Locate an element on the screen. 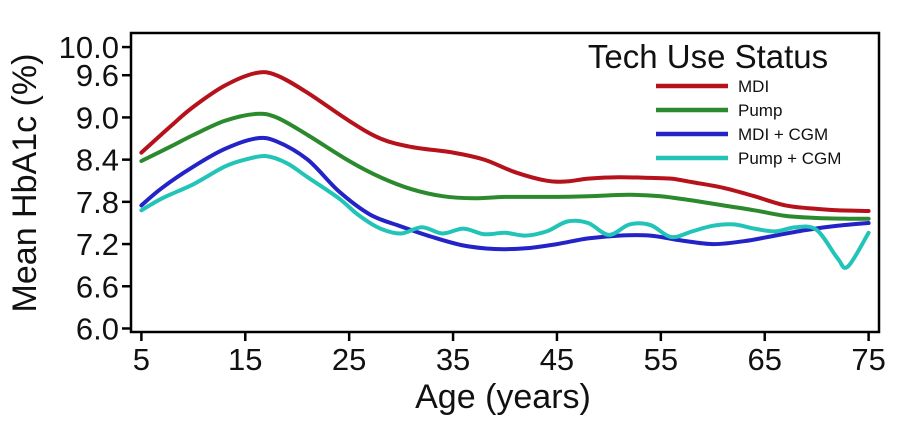 Image resolution: width=899 pixels, height=422 pixels. x-tick-label: 15 is located at coordinates (245, 359).